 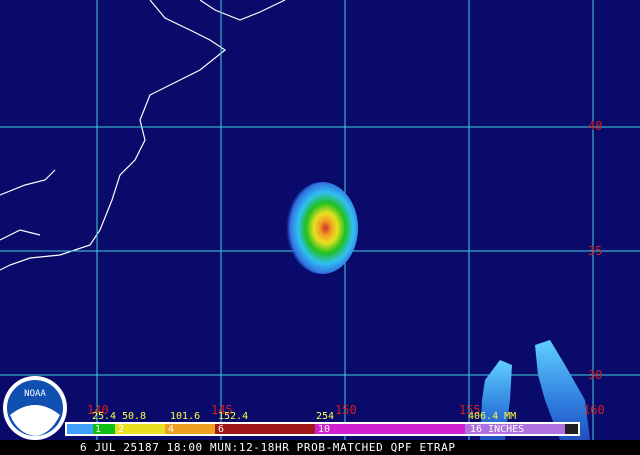 What do you see at coordinates (185, 416) in the screenshot?
I see `mm-label: 101.6` at bounding box center [185, 416].